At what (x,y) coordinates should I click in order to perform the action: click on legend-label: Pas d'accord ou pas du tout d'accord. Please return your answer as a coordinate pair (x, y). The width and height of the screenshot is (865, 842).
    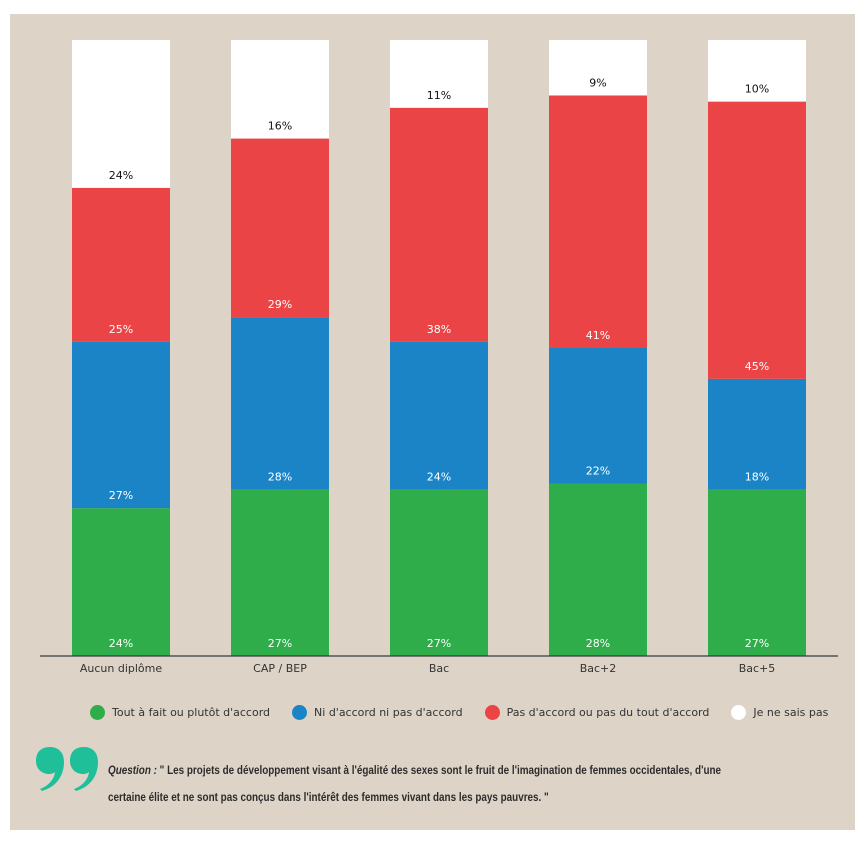
    Looking at the image, I should click on (608, 712).